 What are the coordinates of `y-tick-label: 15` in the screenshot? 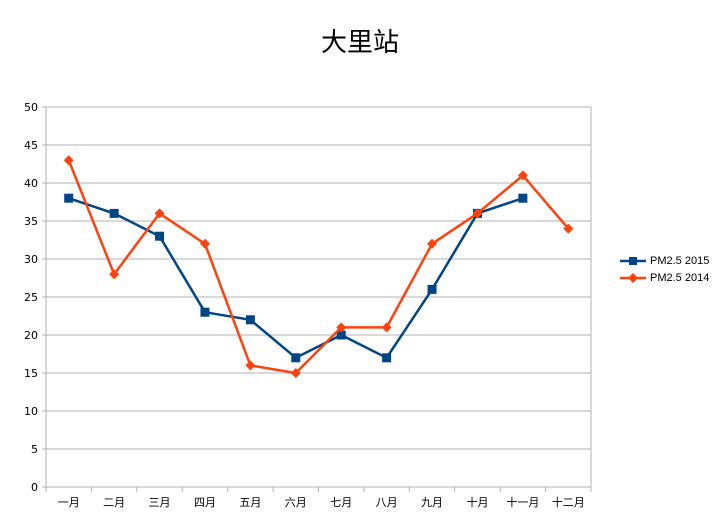 It's located at (31, 373).